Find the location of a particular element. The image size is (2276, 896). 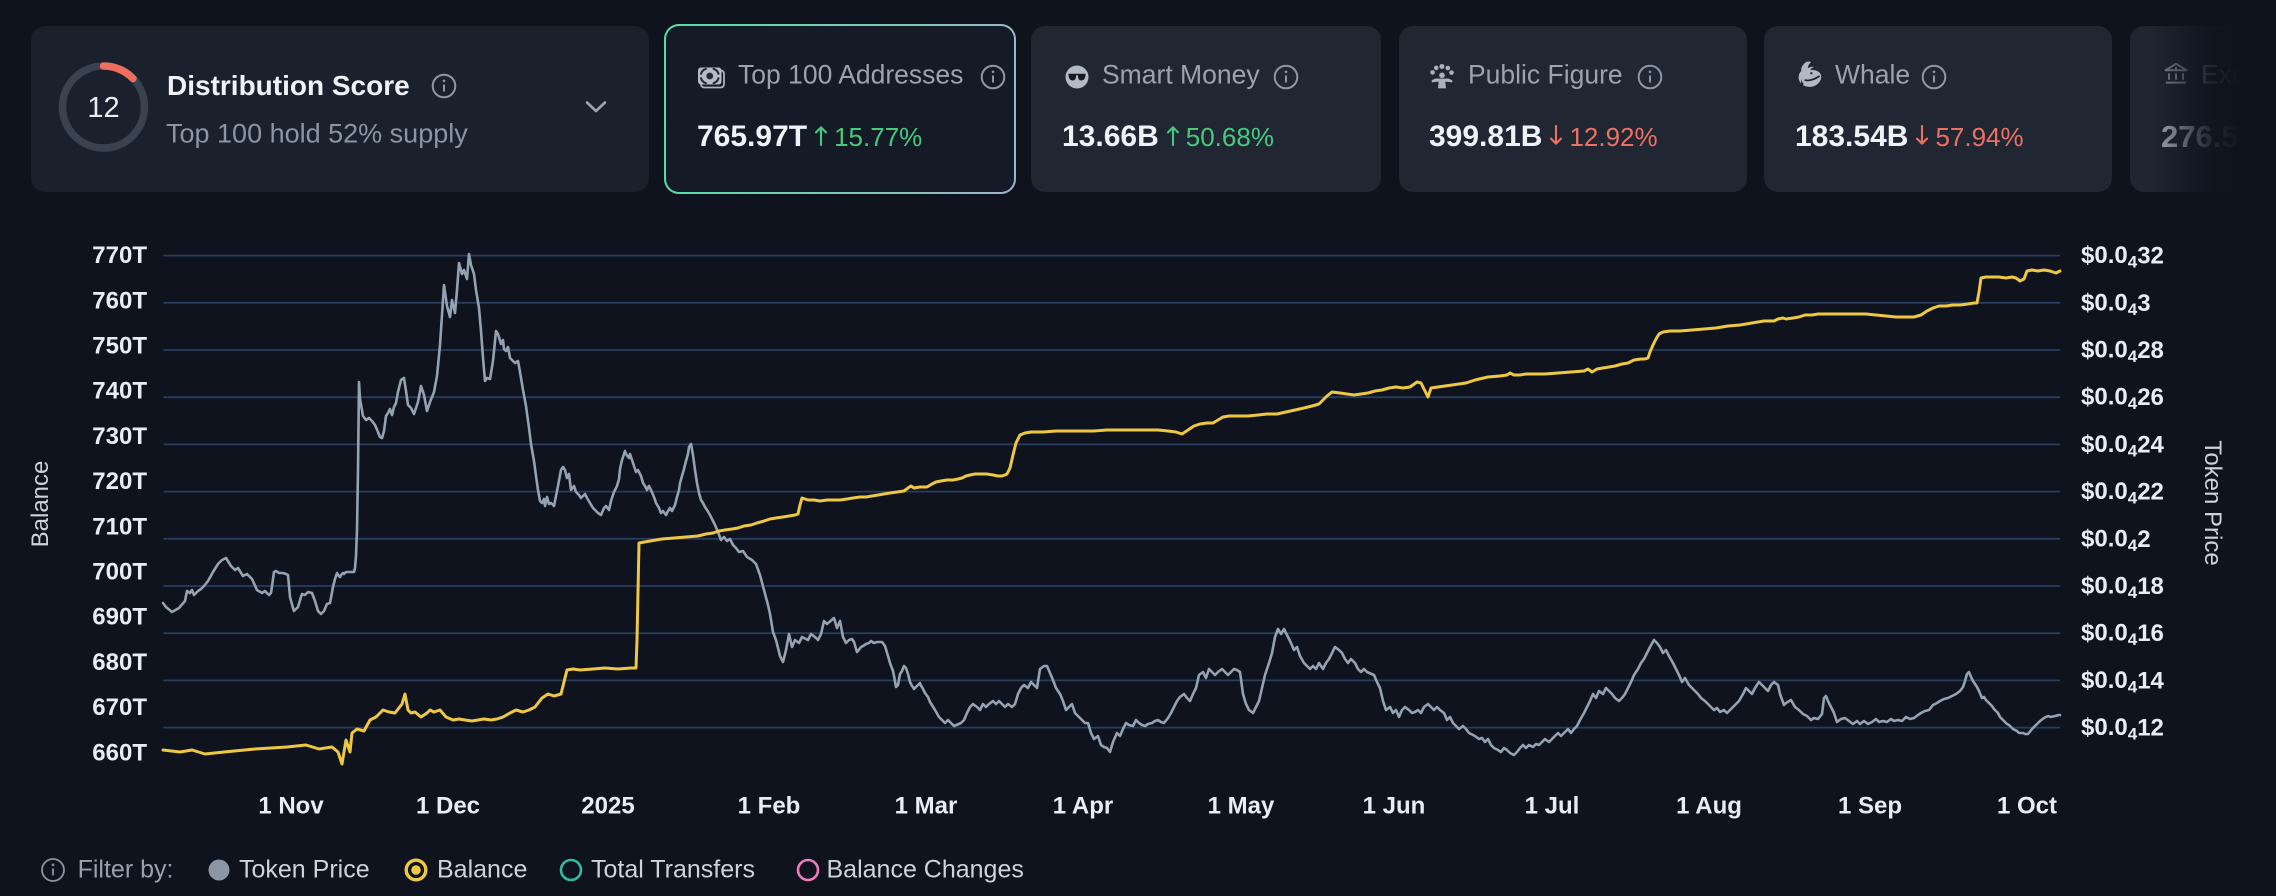

svg-text: 700T is located at coordinates (119, 572).